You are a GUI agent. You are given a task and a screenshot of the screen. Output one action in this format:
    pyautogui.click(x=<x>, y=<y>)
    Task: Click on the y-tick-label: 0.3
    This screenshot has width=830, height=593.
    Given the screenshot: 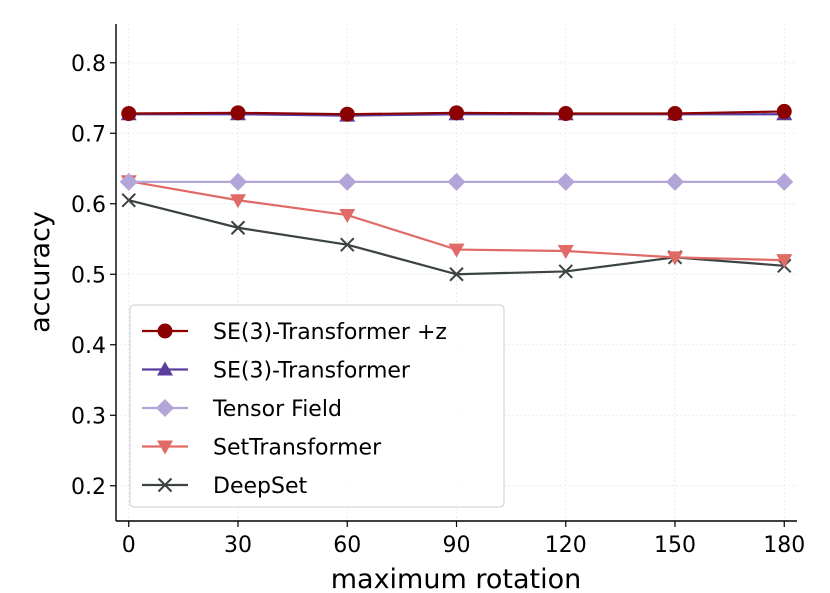 What is the action you would take?
    pyautogui.click(x=88, y=416)
    